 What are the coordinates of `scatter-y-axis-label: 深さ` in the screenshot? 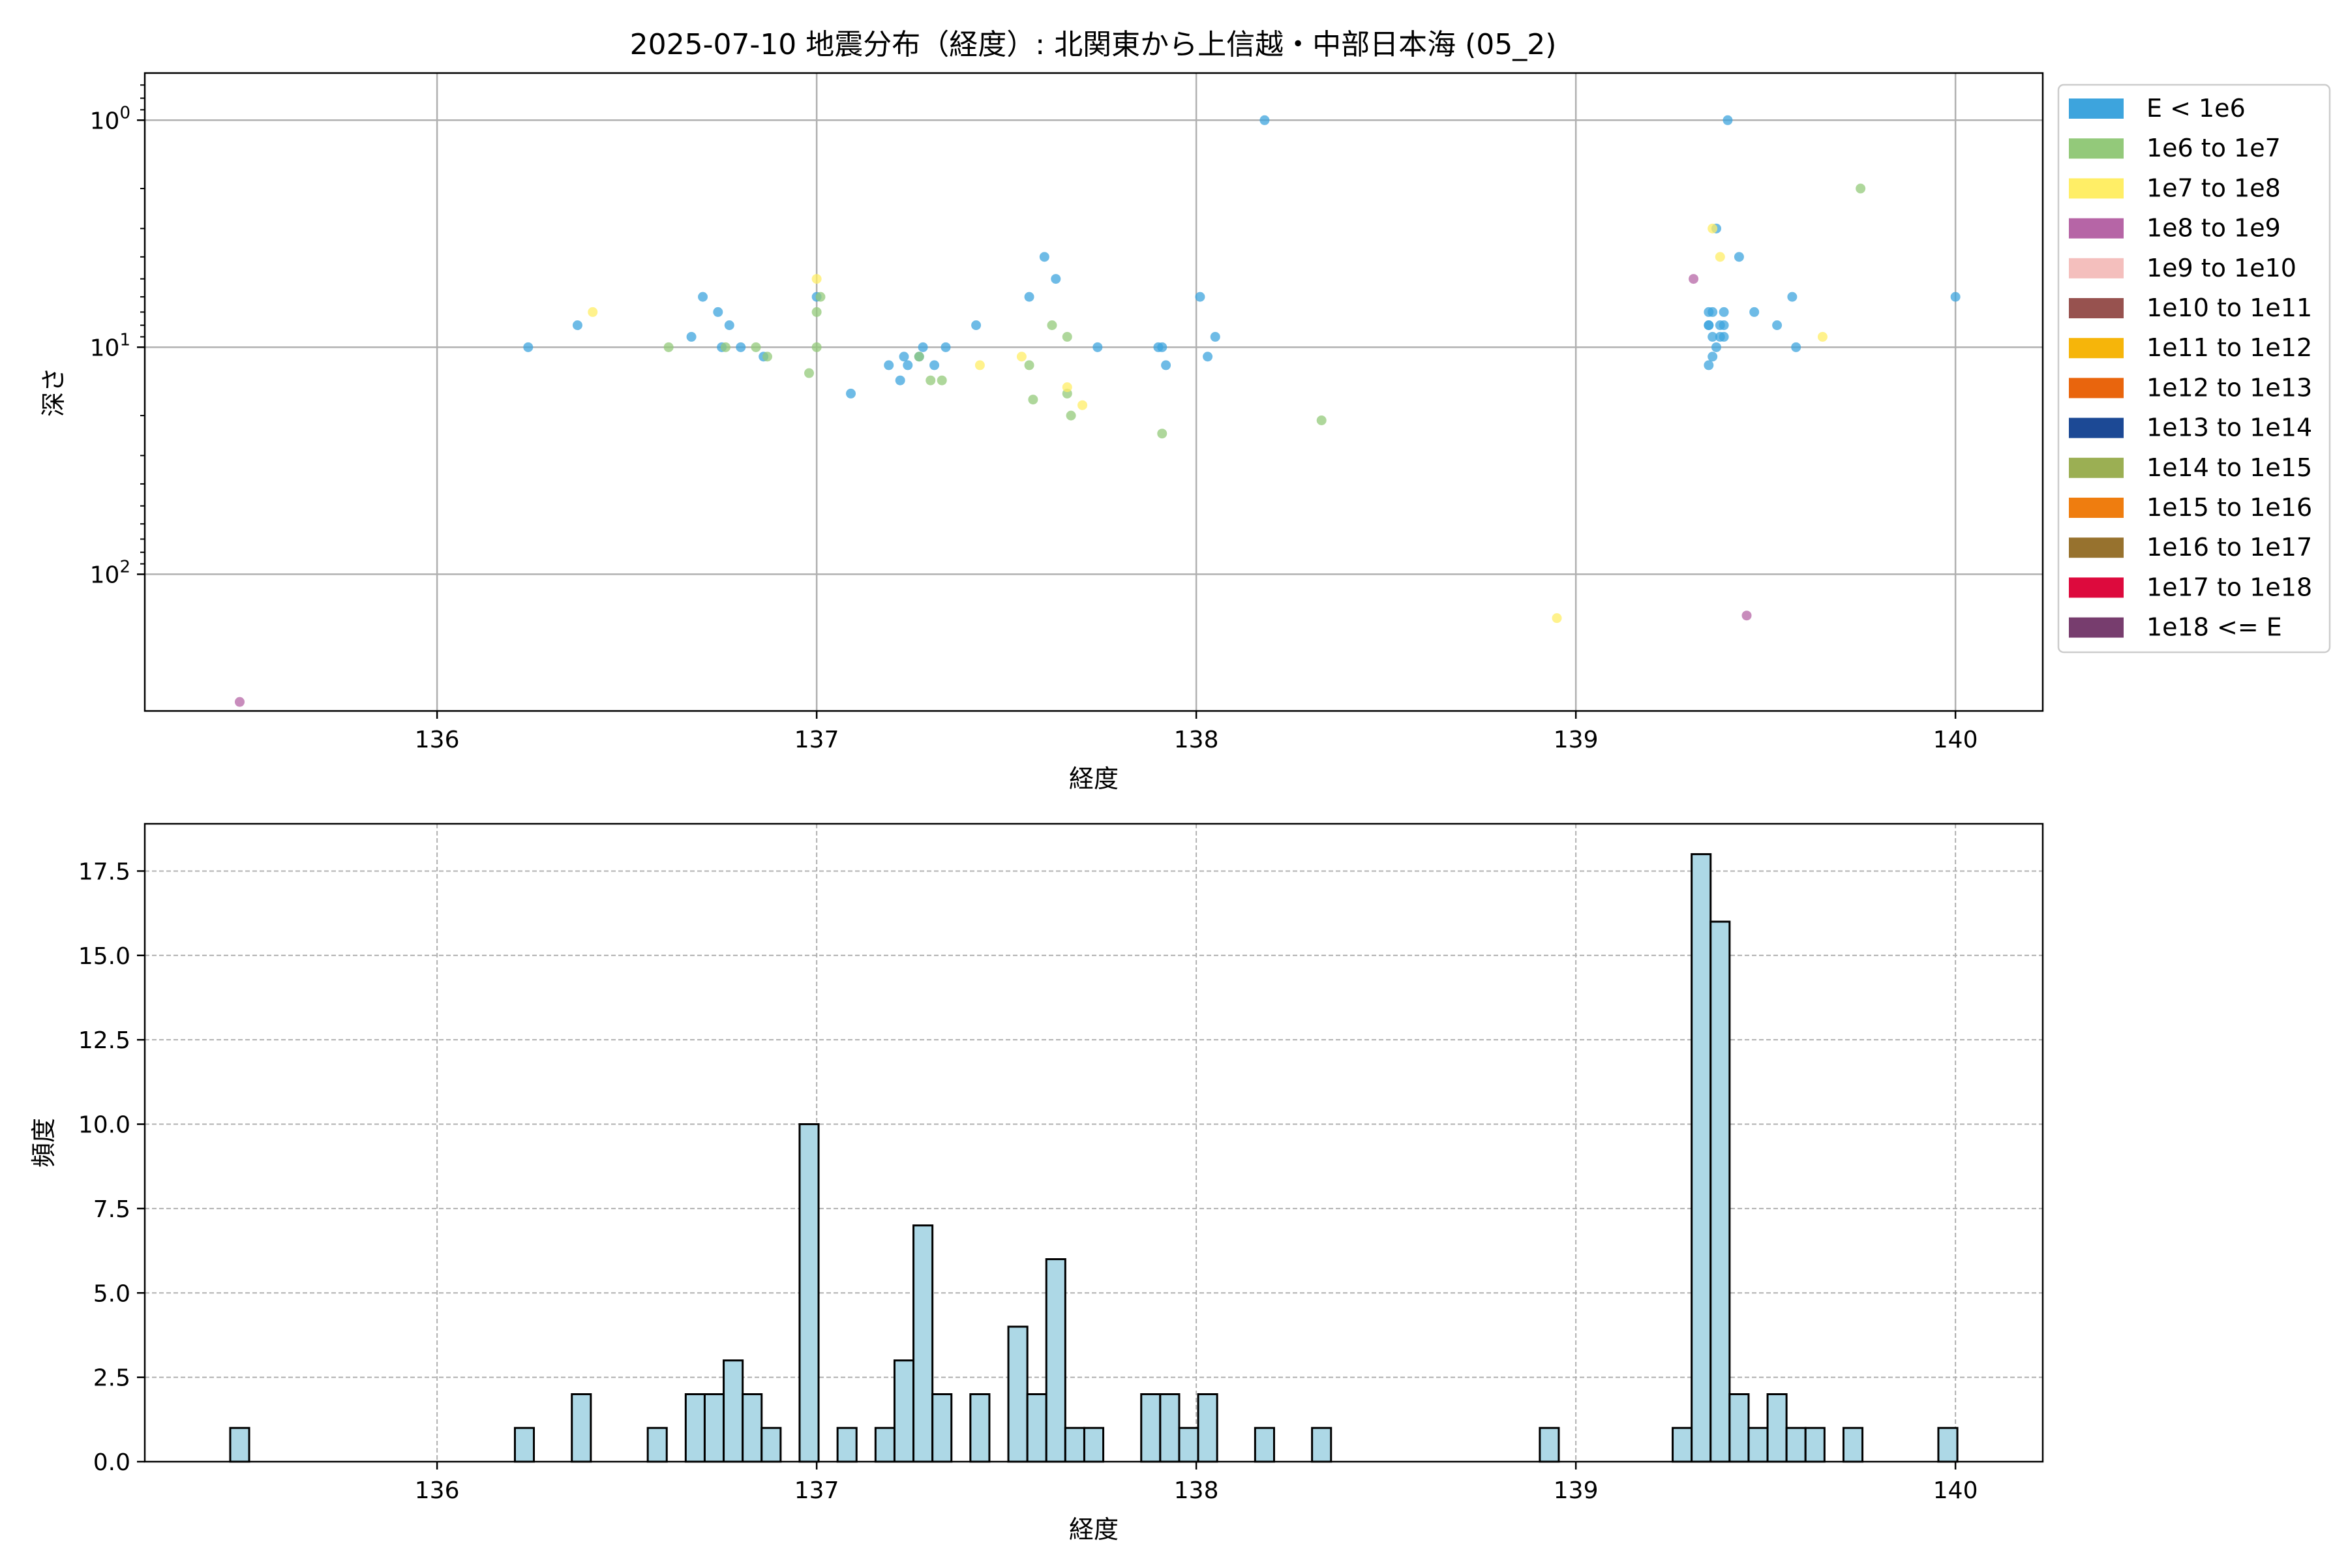 It's located at (54, 392).